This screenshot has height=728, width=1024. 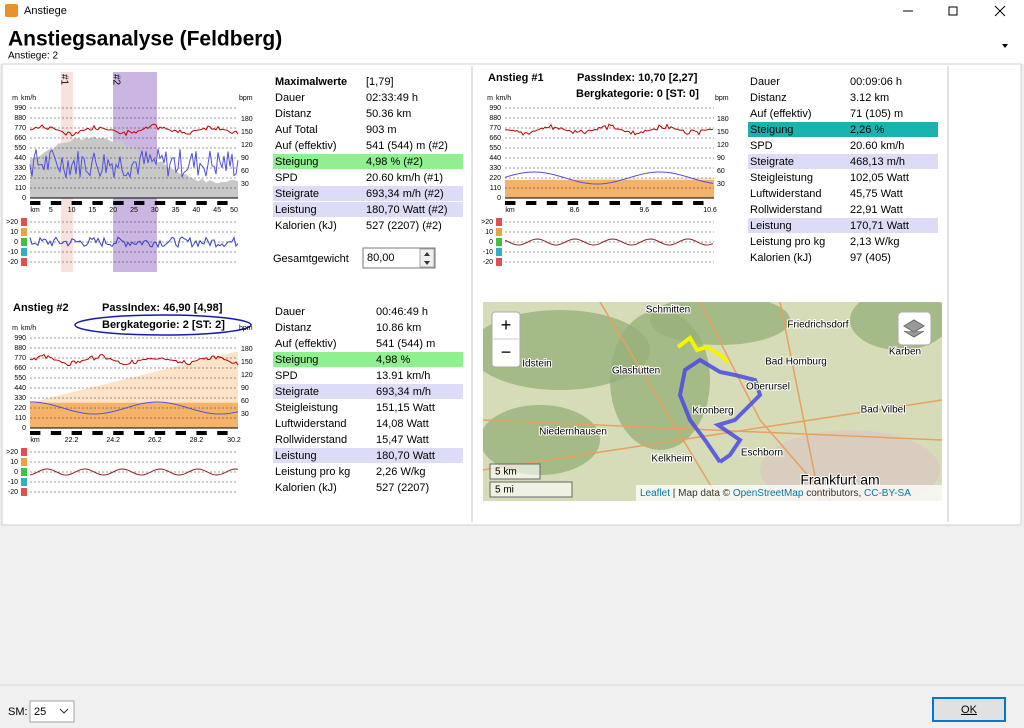 What do you see at coordinates (489, 232) in the screenshot?
I see `small-tick-label: 10` at bounding box center [489, 232].